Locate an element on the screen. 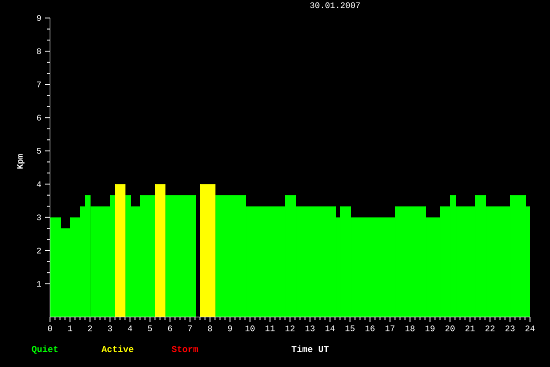  x-tick-label: 8 is located at coordinates (210, 329).